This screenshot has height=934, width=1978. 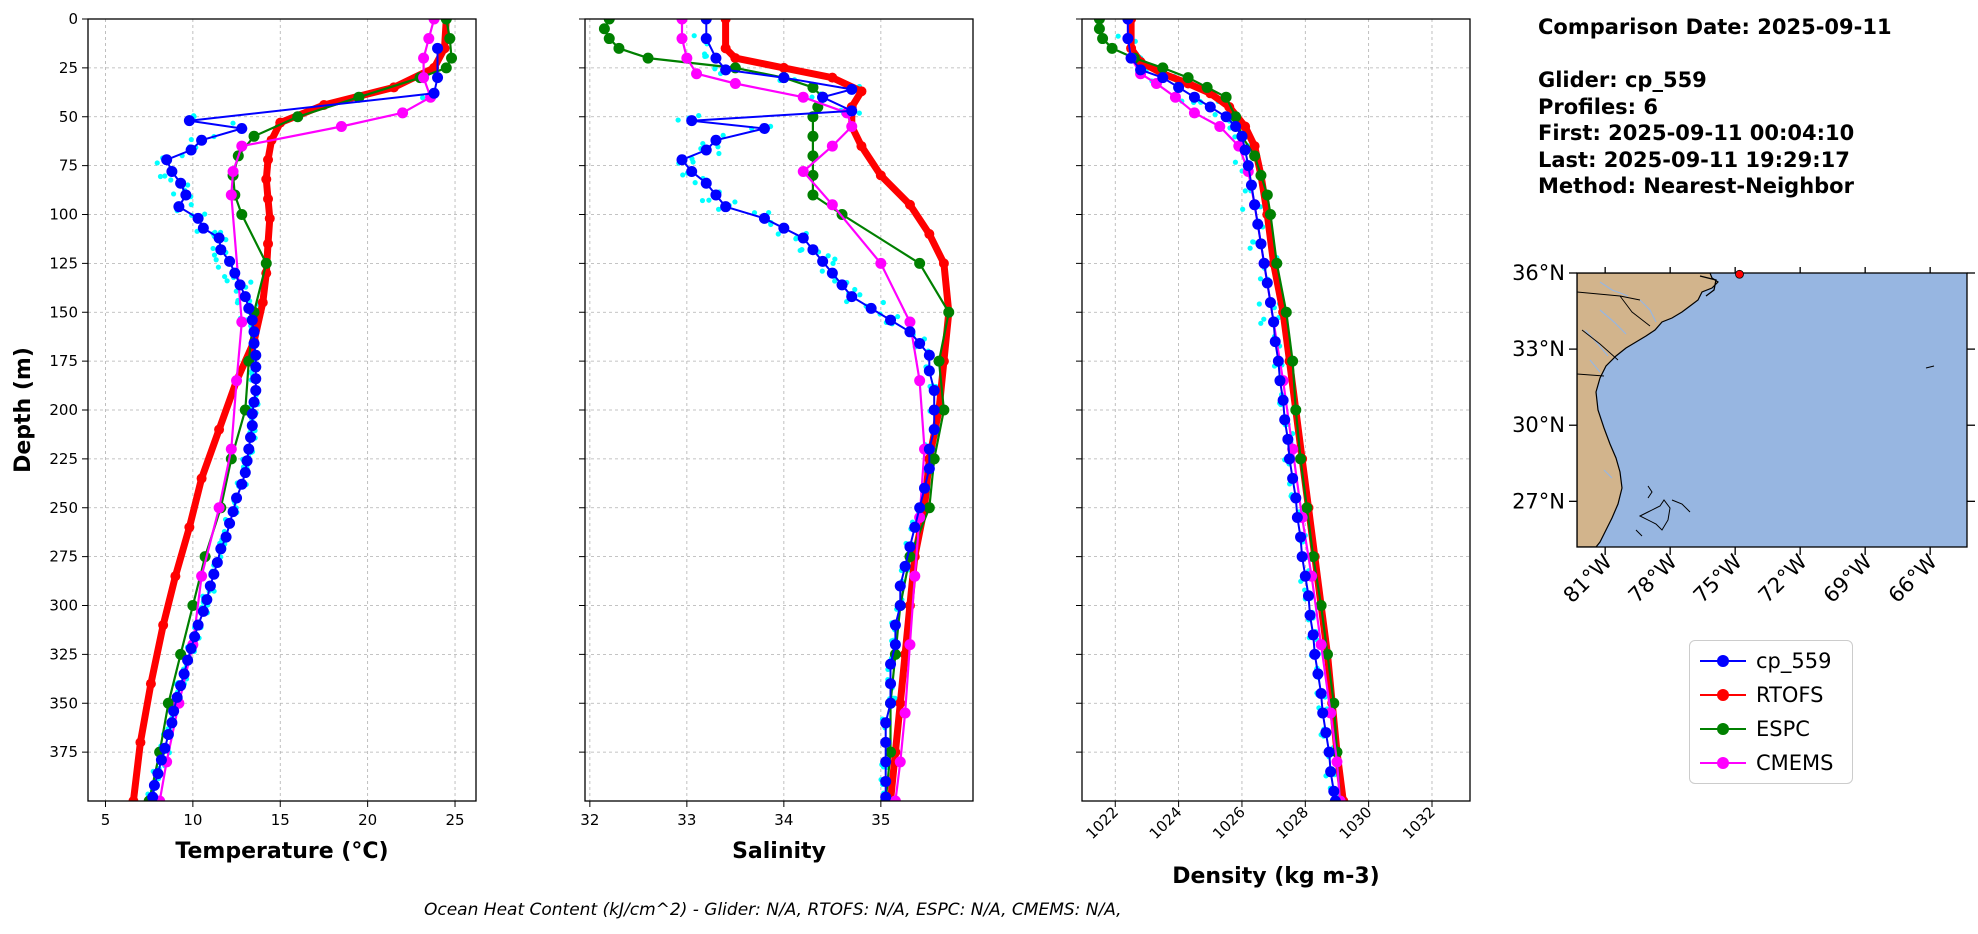 What do you see at coordinates (1772, 410) in the screenshot?
I see `map-frame` at bounding box center [1772, 410].